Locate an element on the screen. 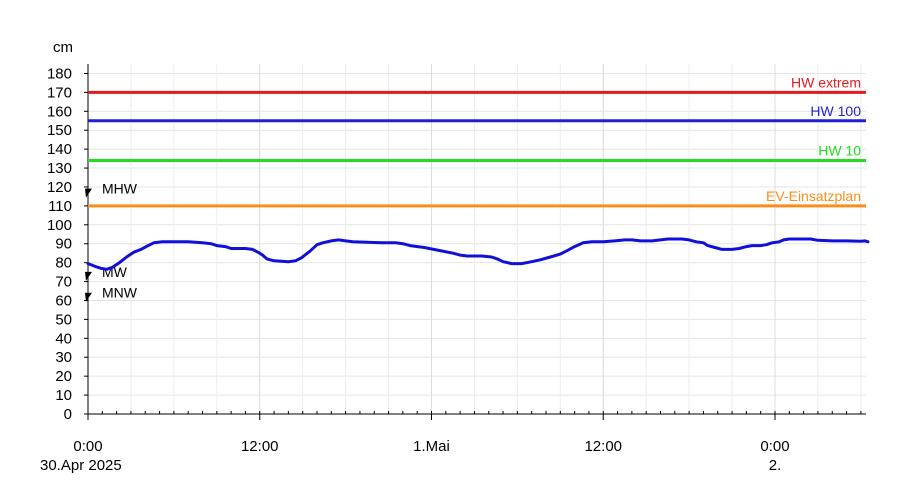 Image resolution: width=900 pixels, height=496 pixels. y-tick-label: 90 is located at coordinates (63, 244).